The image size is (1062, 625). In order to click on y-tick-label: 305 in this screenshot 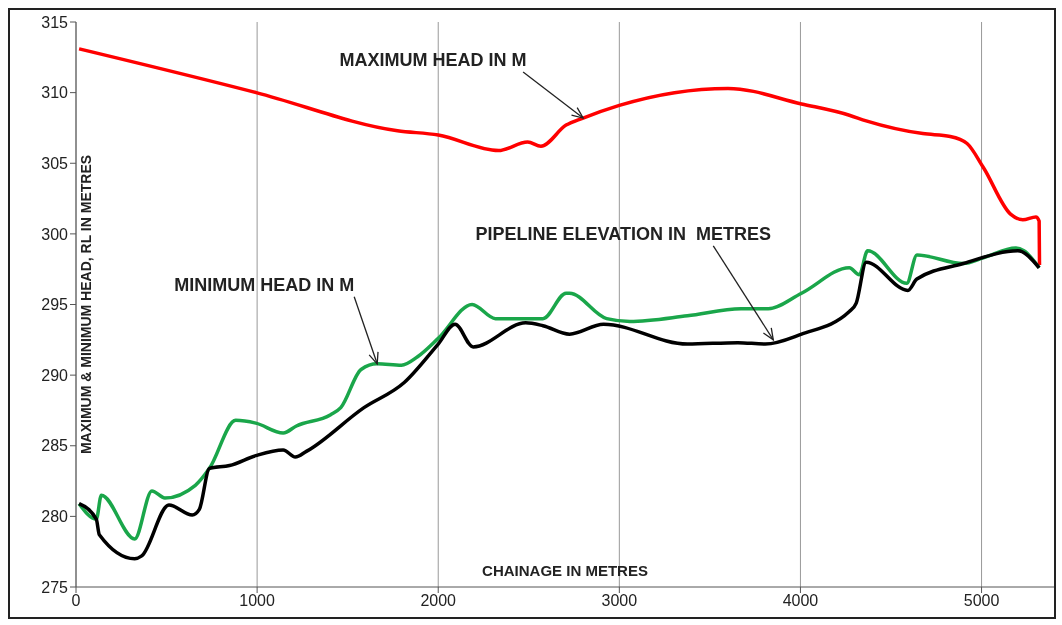, I will do `click(55, 163)`.